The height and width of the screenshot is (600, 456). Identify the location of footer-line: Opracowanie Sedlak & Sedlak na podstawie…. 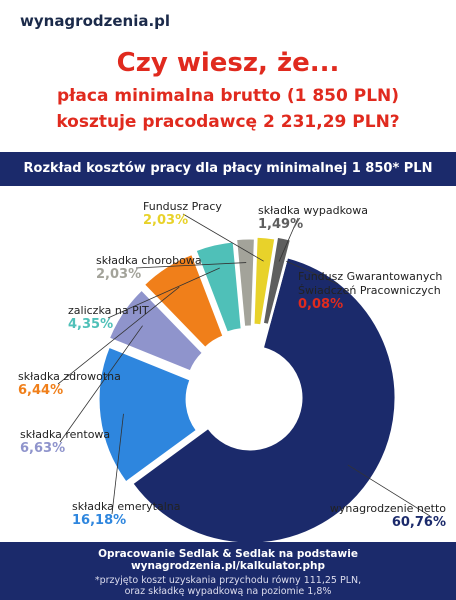
(228, 560).